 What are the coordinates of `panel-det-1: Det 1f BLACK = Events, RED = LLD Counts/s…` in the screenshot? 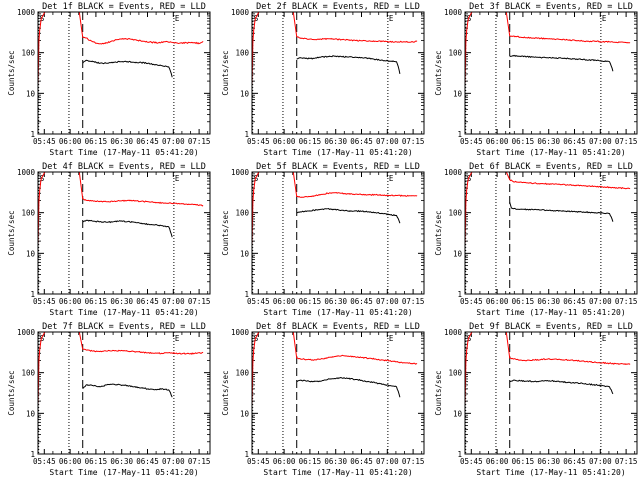 It's located at (109, 79).